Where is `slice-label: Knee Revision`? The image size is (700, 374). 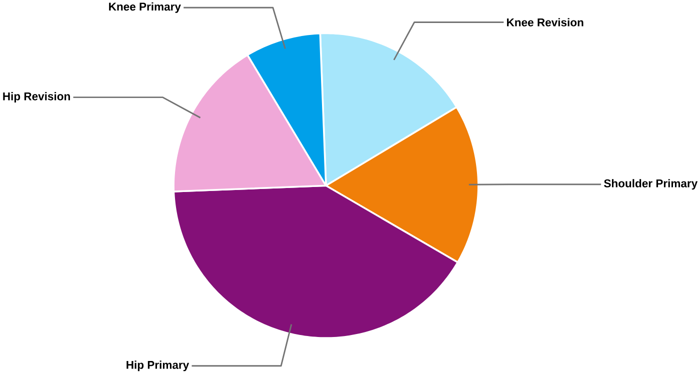
slice-label: Knee Revision is located at coordinates (545, 22).